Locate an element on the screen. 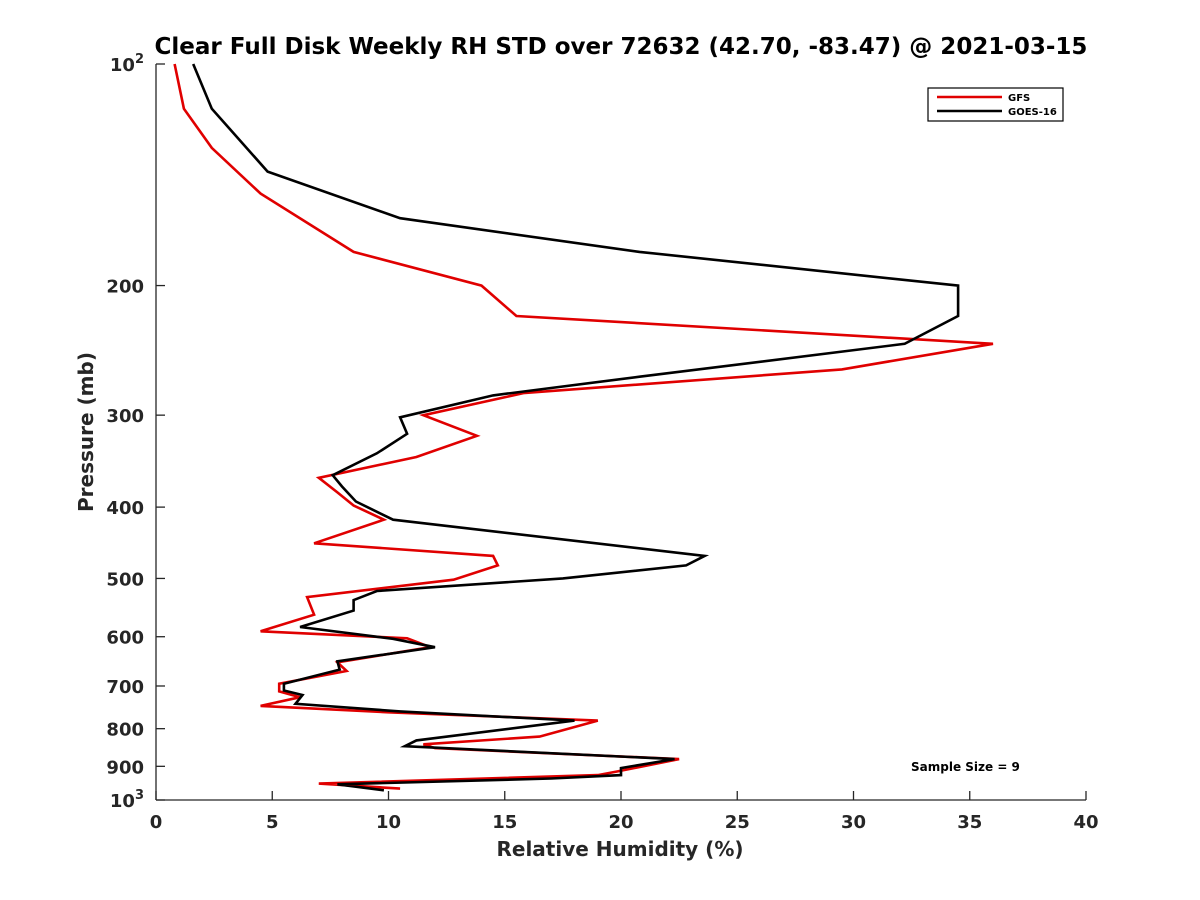 The image size is (1200, 900). y-axis-ticks: 10² 200 300 400 500 600 700 800 900 10³ is located at coordinates (135, 432).